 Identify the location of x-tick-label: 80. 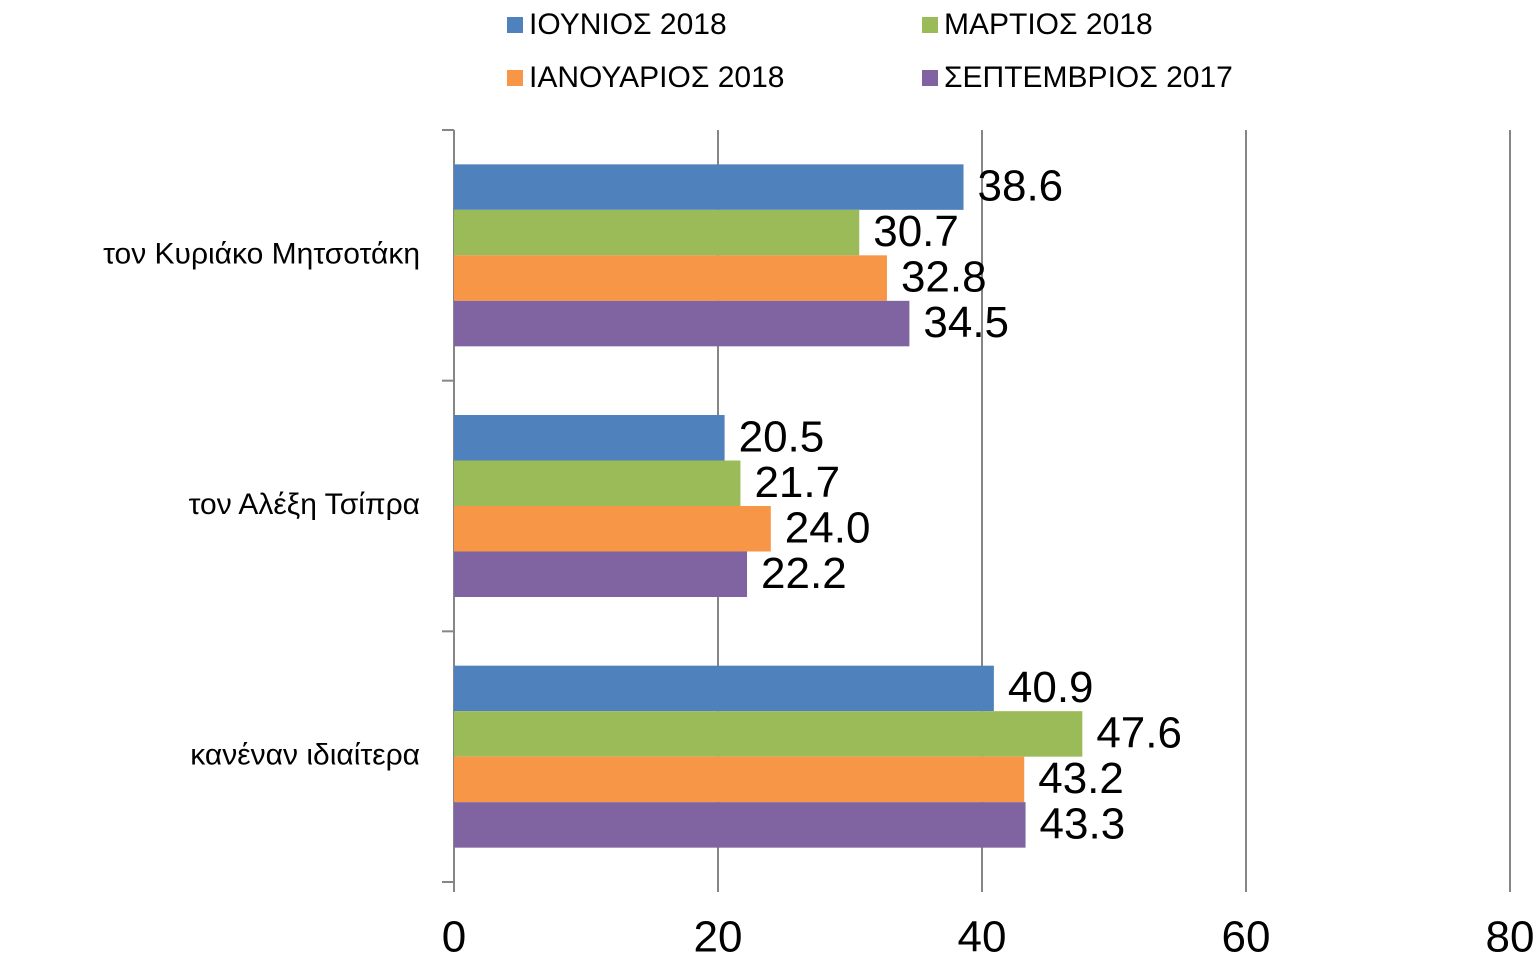
(1510, 936).